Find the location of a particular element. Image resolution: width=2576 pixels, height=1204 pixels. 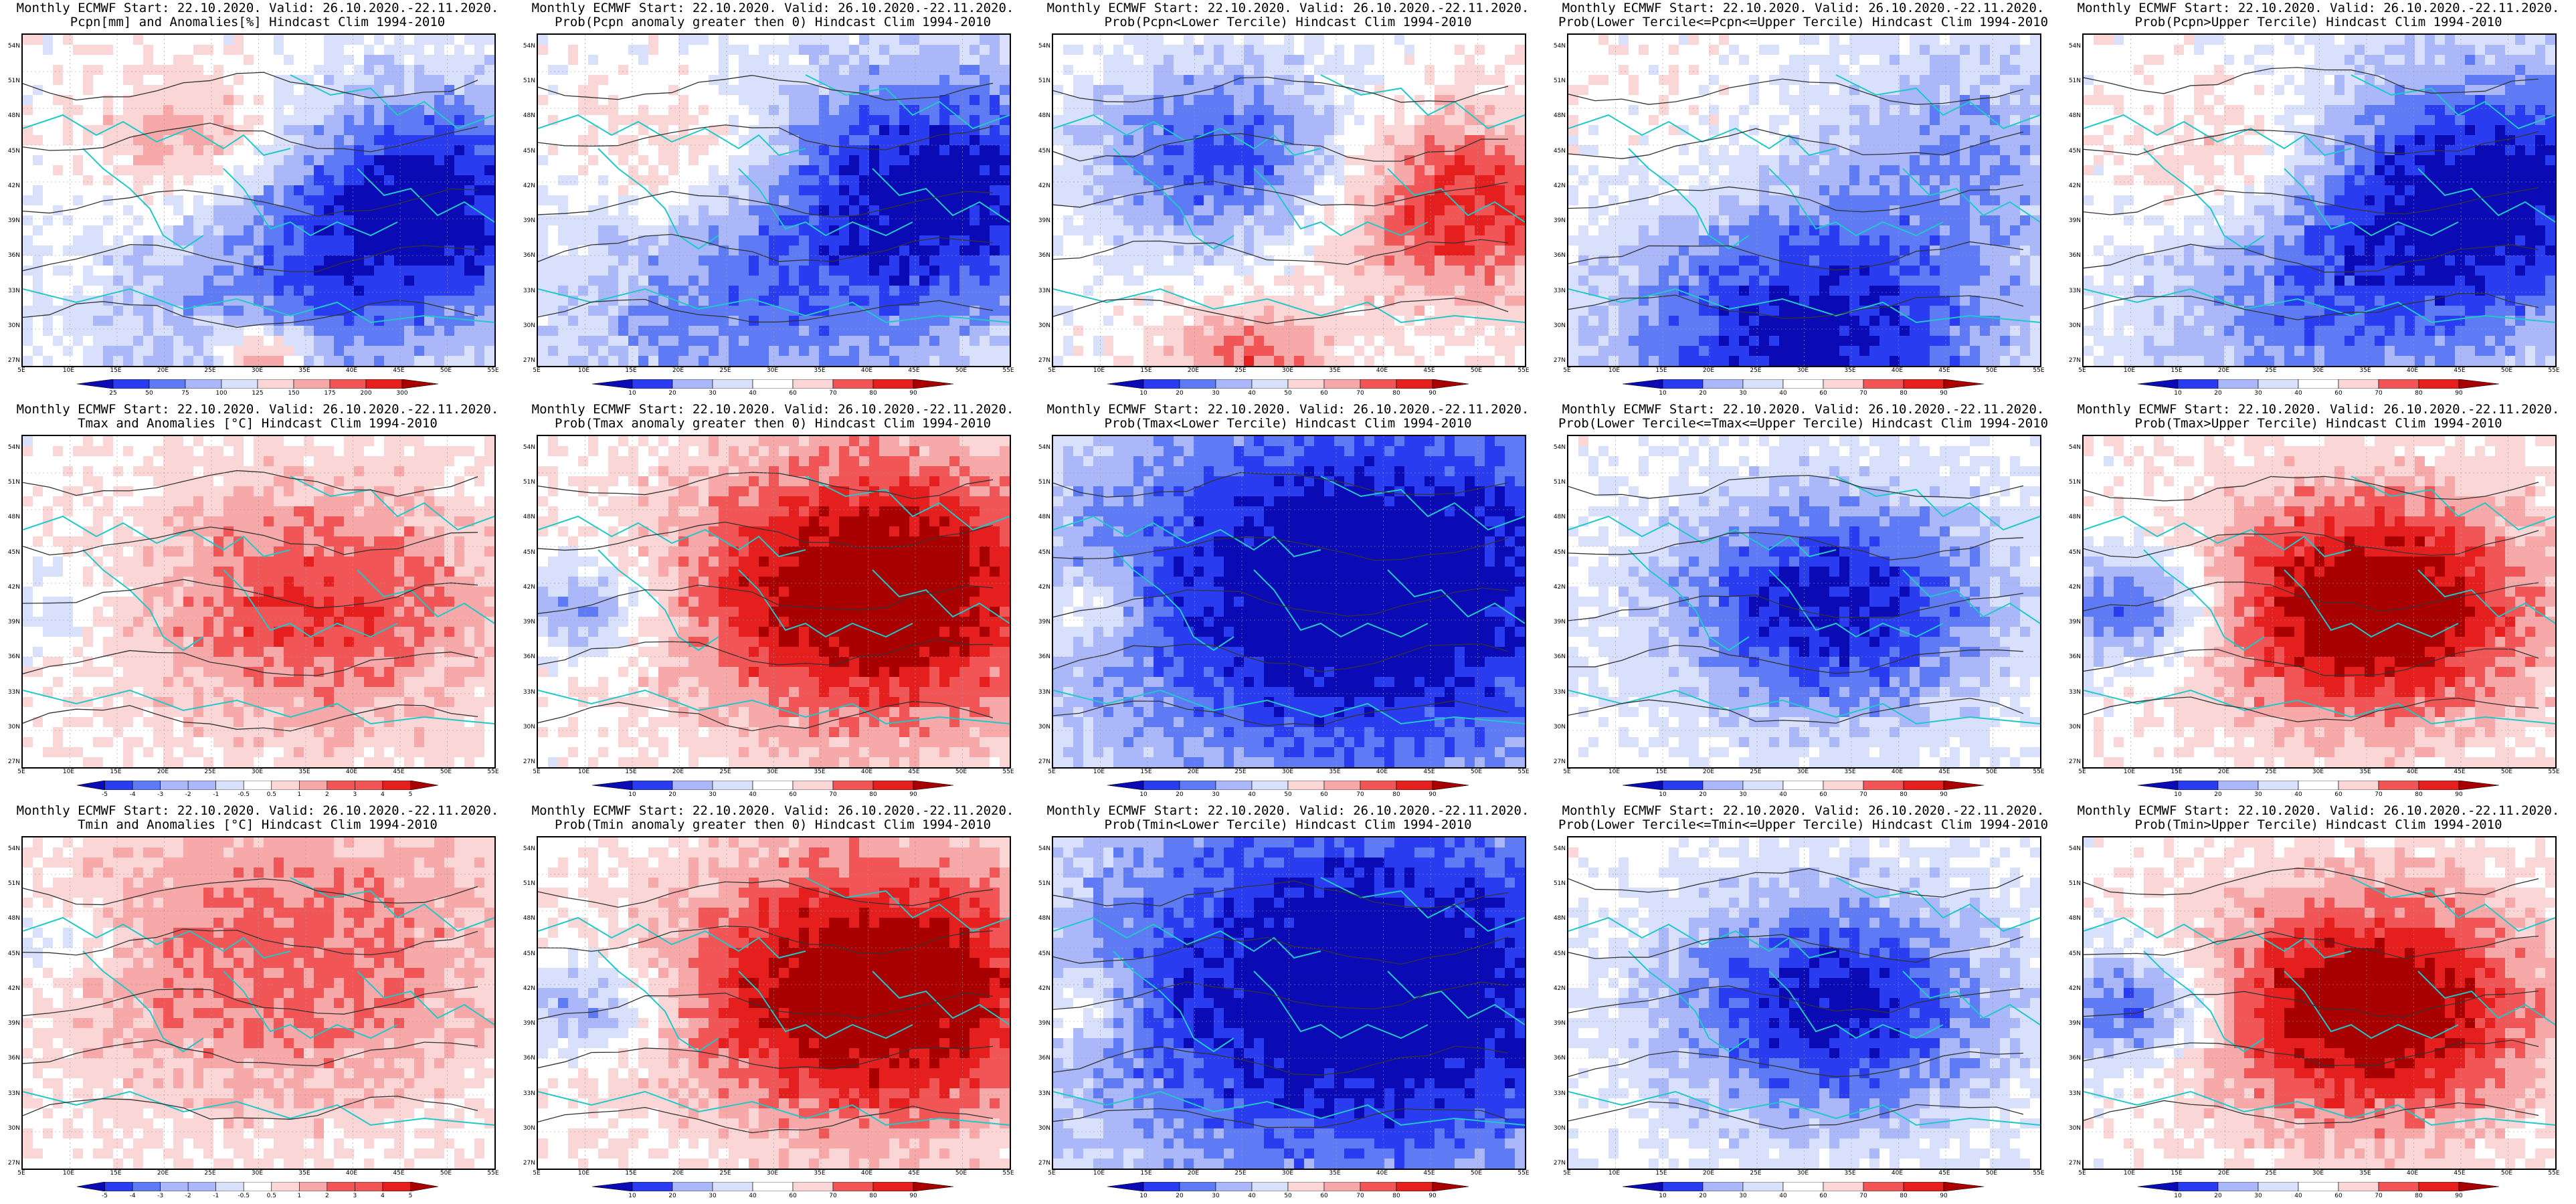

colorbar-tick-label: -3 is located at coordinates (160, 1196).